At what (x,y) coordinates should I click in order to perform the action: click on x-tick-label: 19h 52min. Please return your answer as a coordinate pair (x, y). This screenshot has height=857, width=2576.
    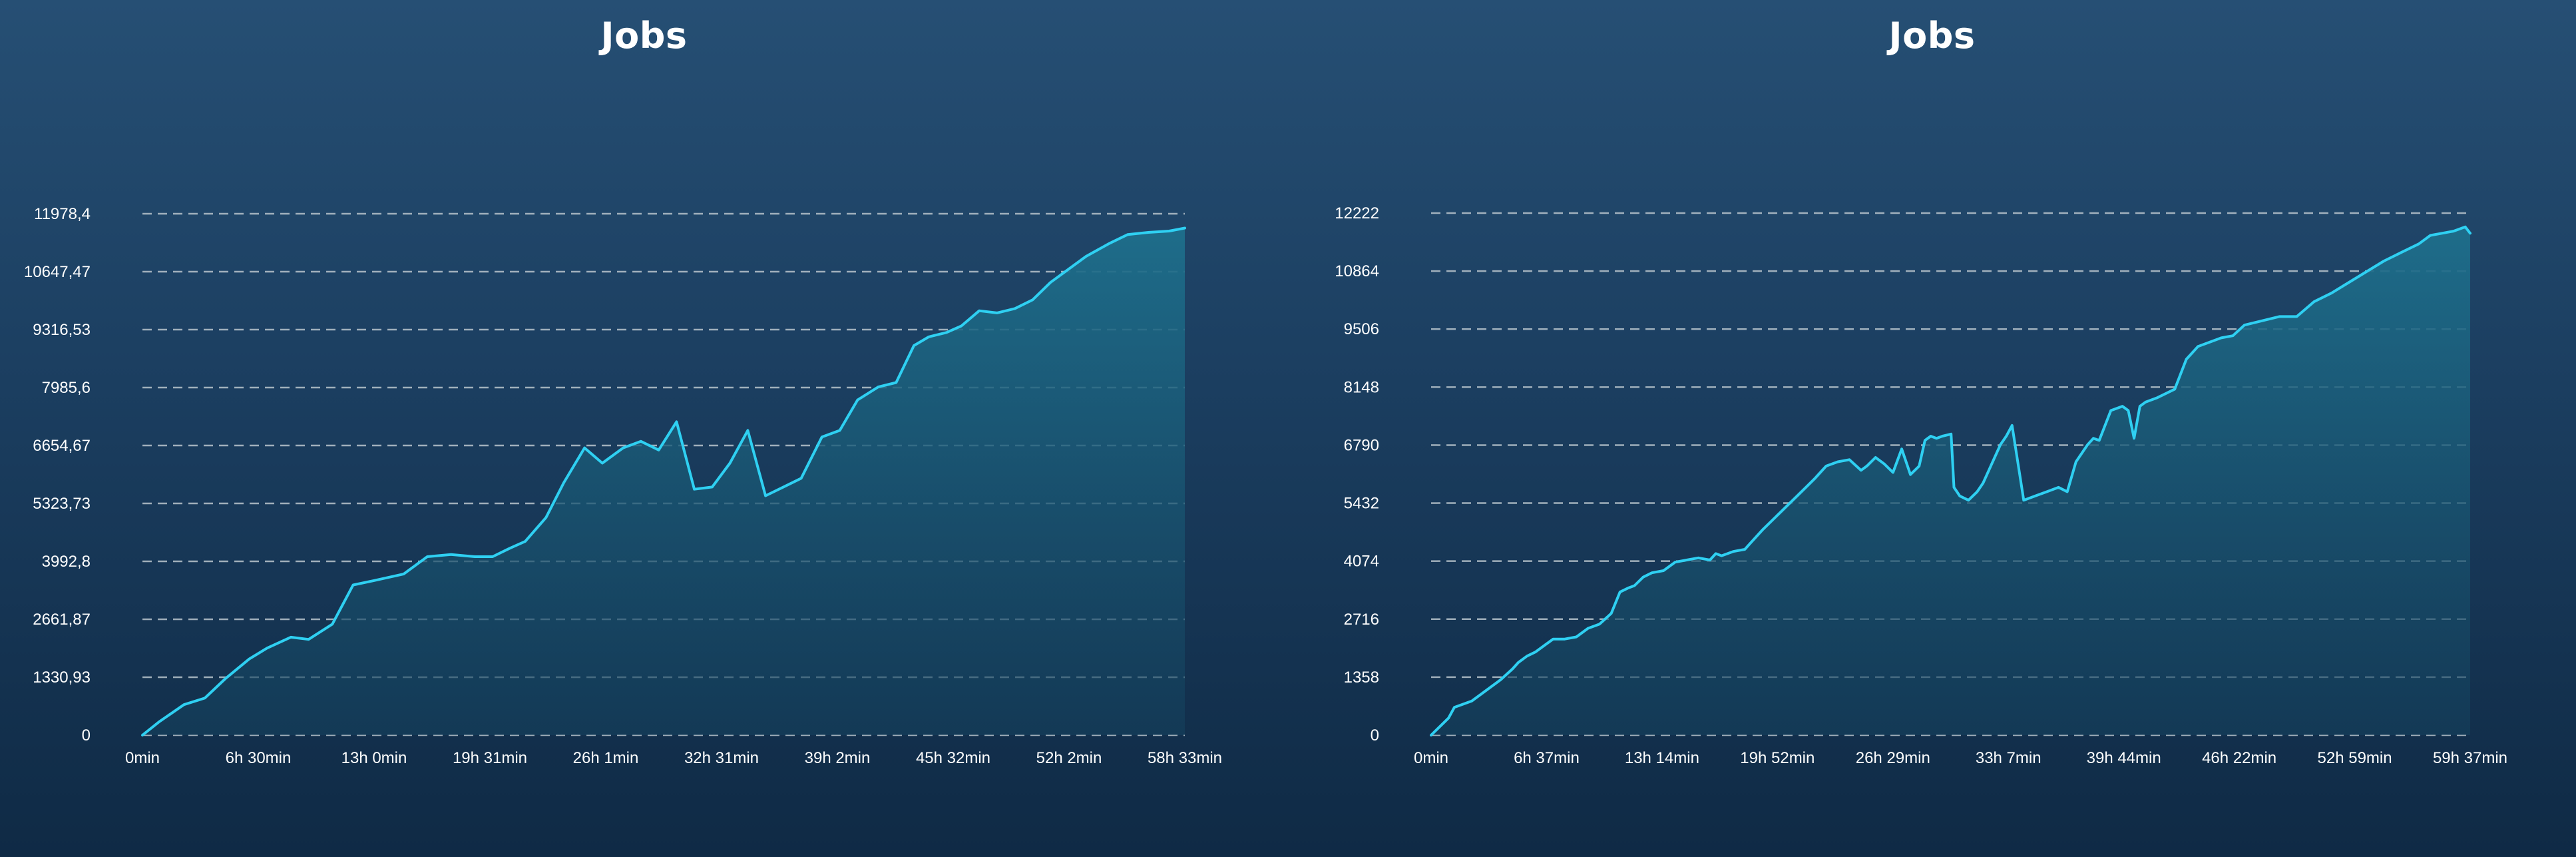
    Looking at the image, I should click on (1777, 758).